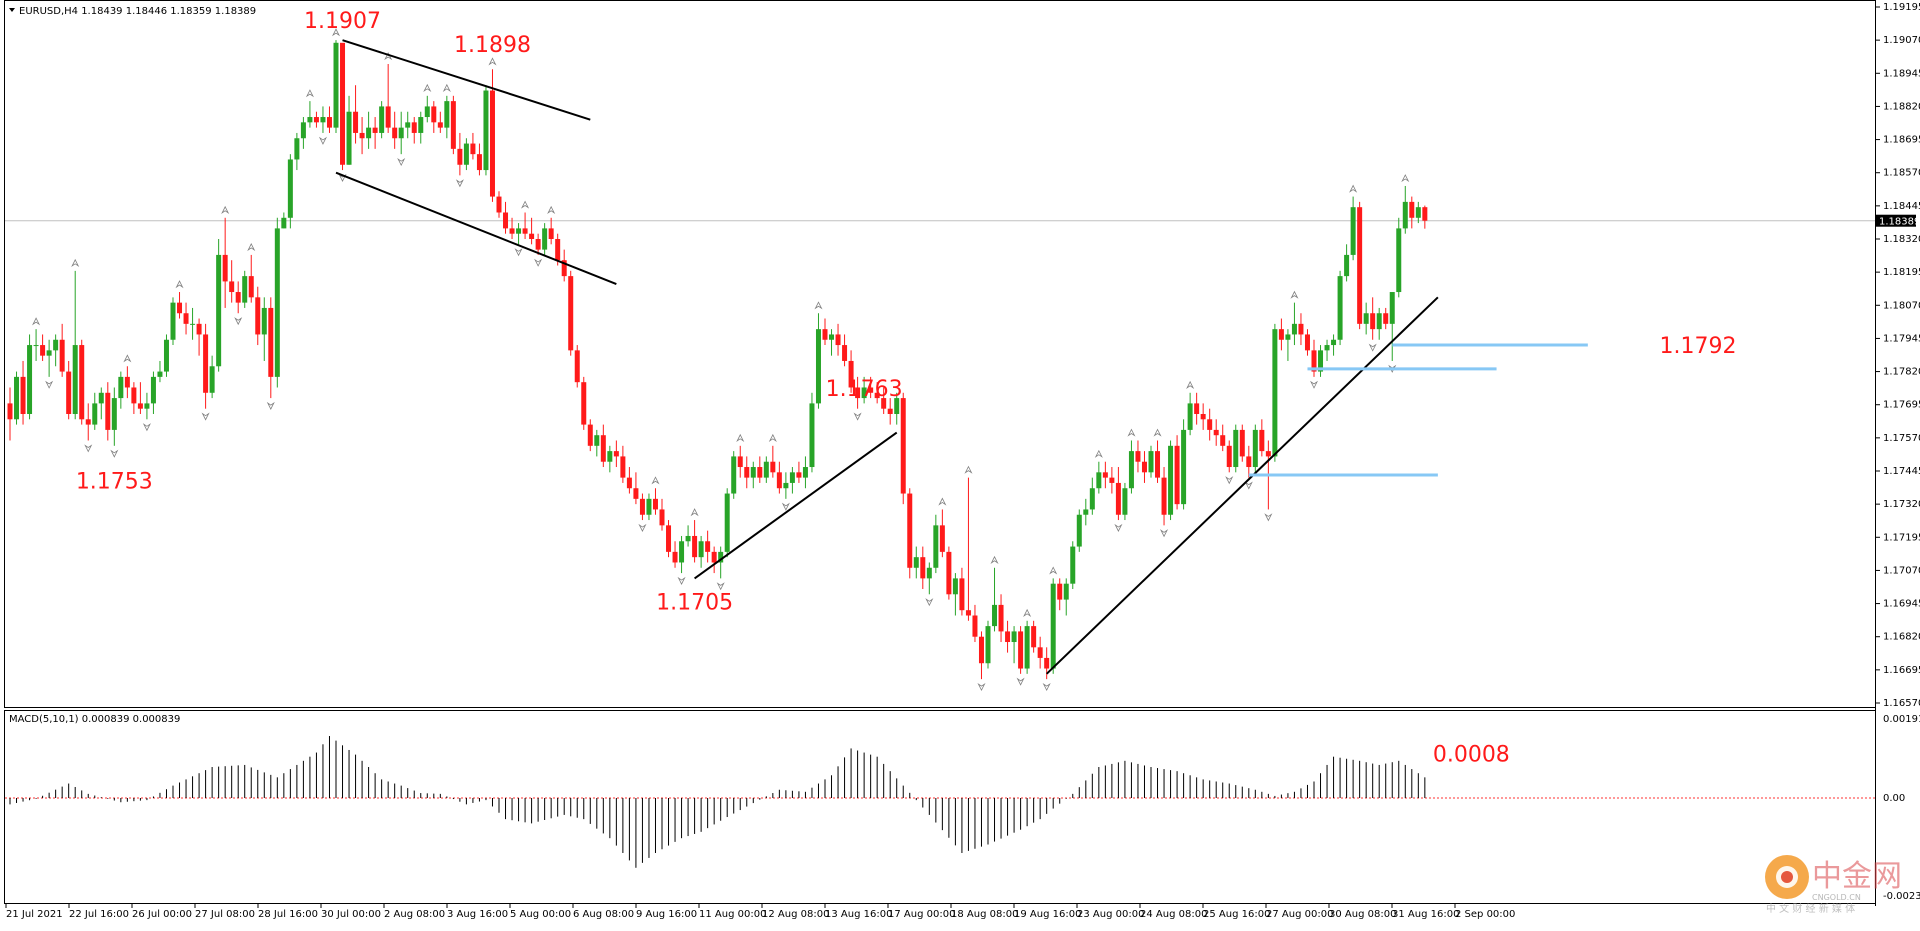 This screenshot has height=931, width=1920. I want to click on price-annotation: 1.1705, so click(694, 603).